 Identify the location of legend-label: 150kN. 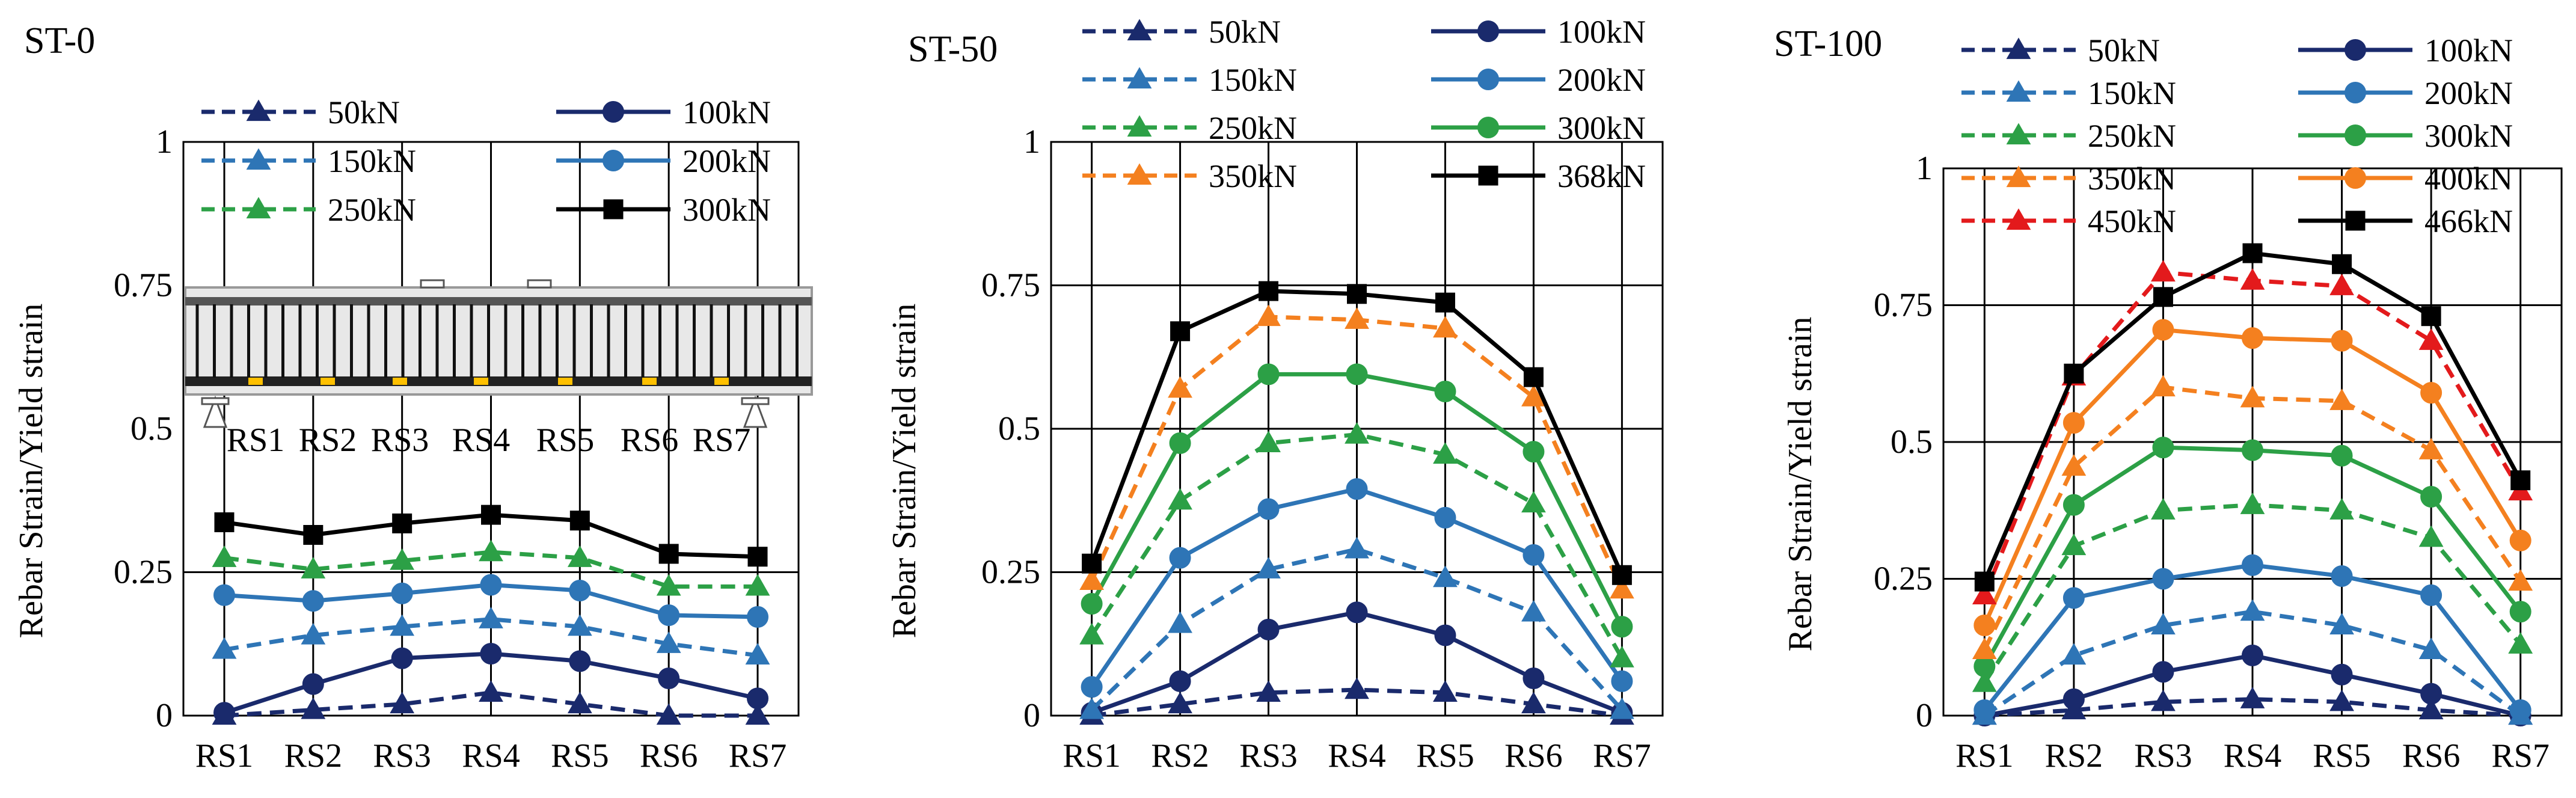
(1253, 80).